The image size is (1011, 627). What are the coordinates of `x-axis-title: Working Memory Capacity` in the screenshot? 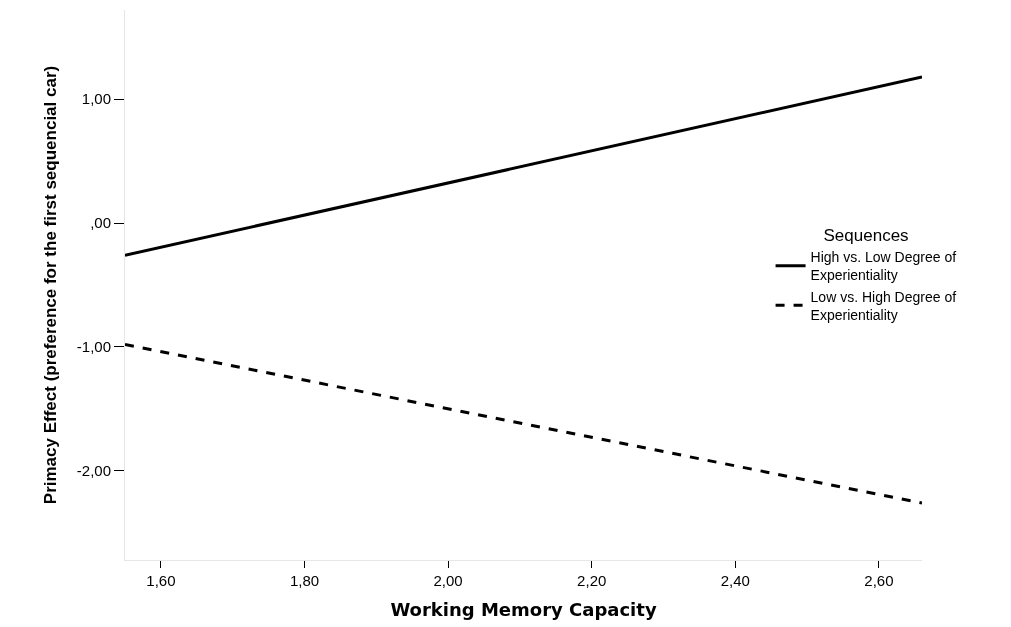 It's located at (523, 610).